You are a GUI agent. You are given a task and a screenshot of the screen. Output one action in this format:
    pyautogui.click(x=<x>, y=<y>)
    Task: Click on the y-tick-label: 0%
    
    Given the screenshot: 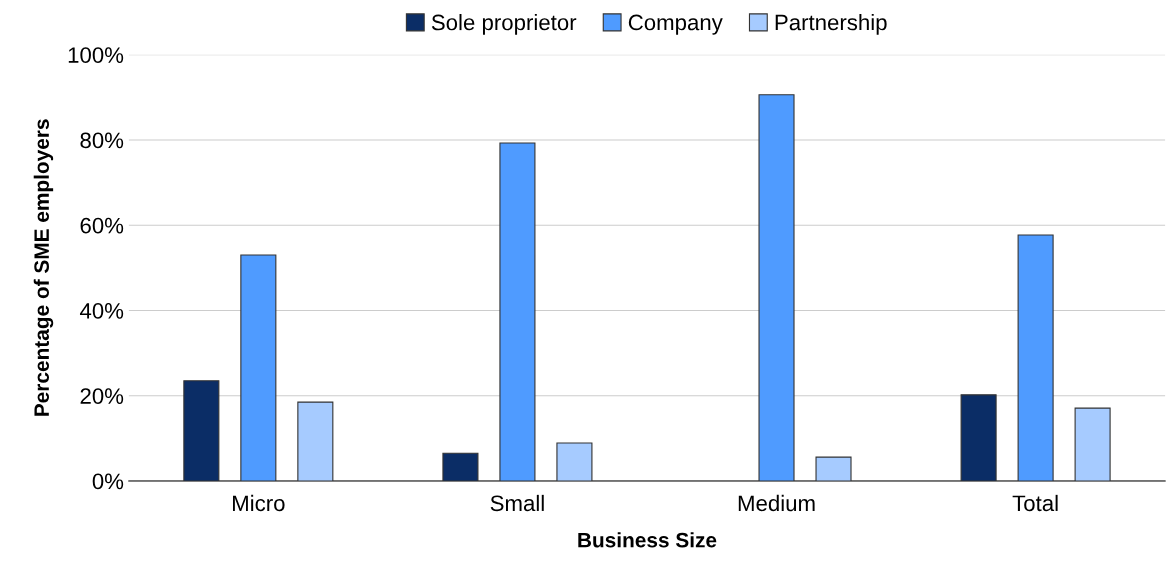 What is the action you would take?
    pyautogui.click(x=108, y=481)
    